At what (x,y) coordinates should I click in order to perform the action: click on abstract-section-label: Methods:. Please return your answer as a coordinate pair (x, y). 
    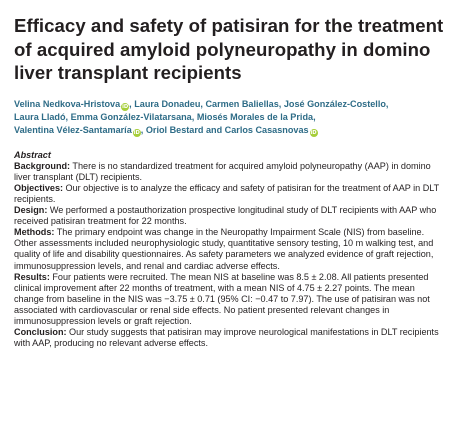
    Looking at the image, I should click on (34, 232).